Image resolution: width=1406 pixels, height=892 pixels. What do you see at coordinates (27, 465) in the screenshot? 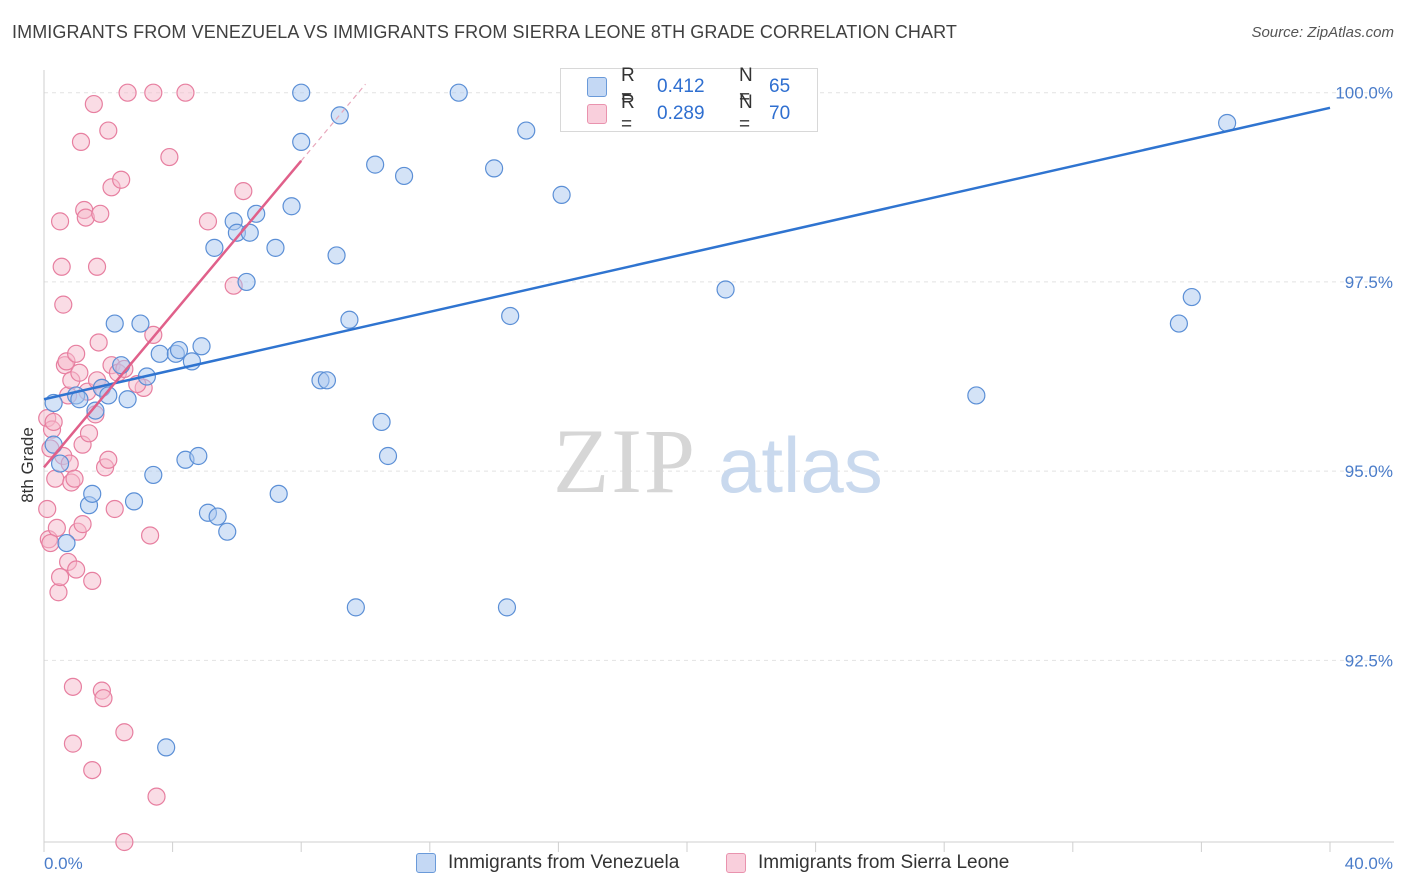
I see `y-axis-label: 8th Grade` at bounding box center [27, 465].